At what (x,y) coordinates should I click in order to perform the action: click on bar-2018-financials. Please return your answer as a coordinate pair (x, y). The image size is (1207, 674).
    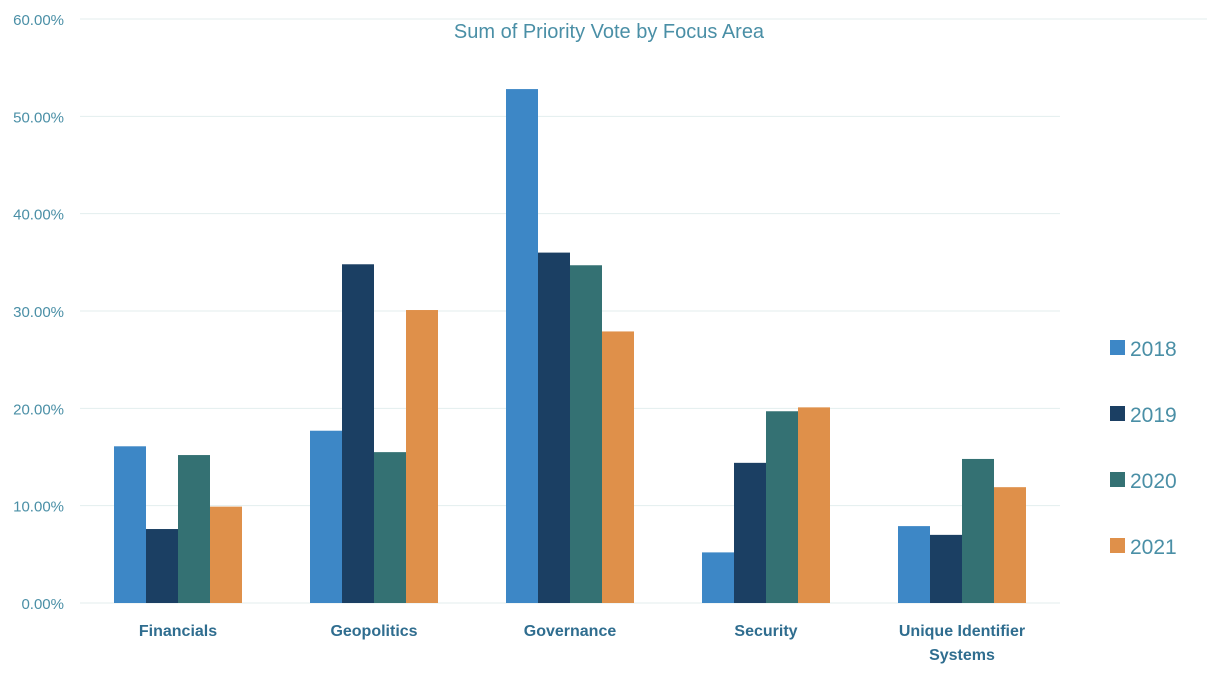
    Looking at the image, I should click on (130, 524).